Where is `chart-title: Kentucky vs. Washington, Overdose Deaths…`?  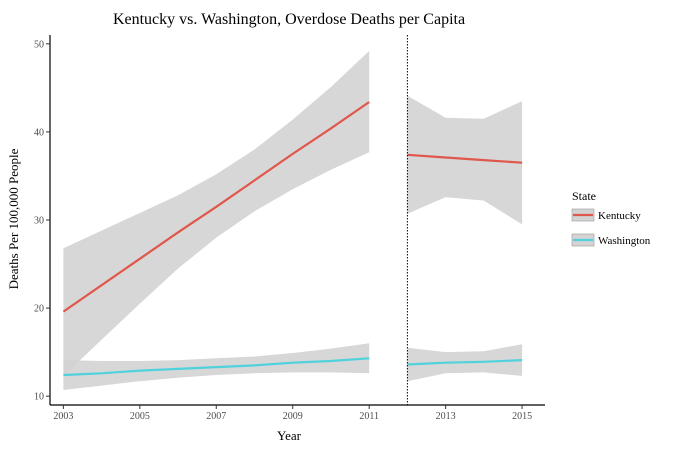
chart-title: Kentucky vs. Washington, Overdose Deaths… is located at coordinates (289, 19).